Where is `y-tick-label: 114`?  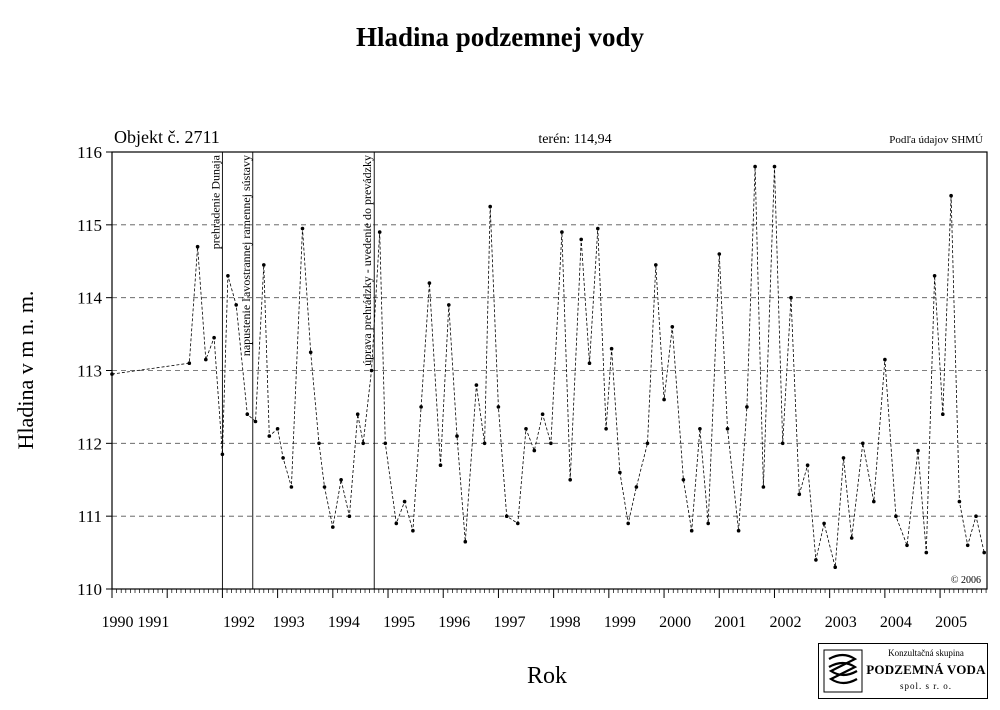 y-tick-label: 114 is located at coordinates (89, 298).